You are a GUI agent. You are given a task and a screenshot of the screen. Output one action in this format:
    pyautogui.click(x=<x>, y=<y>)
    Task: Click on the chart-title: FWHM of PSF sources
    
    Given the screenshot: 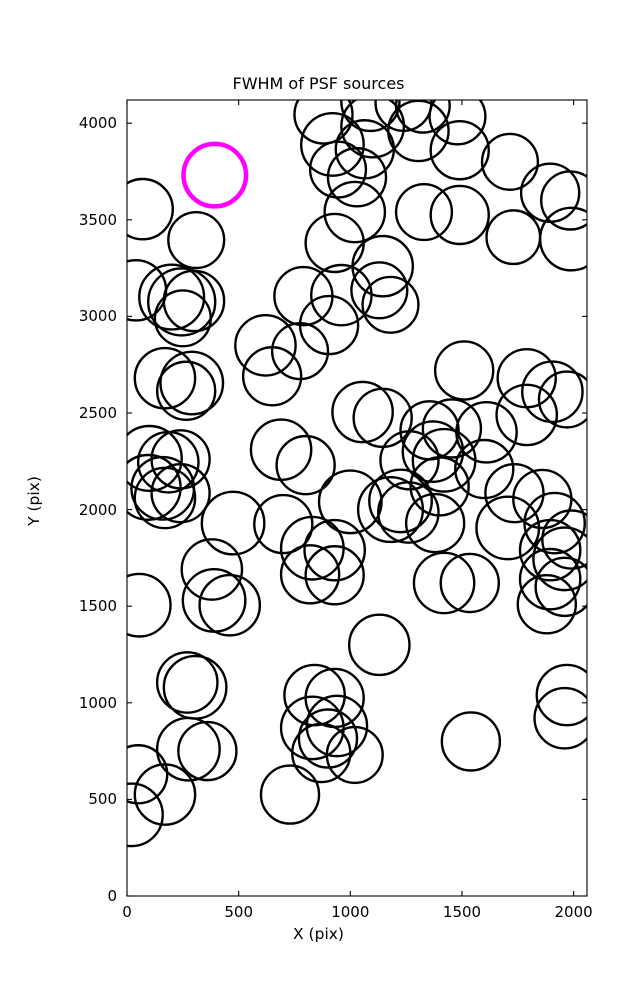 What is the action you would take?
    pyautogui.click(x=318, y=83)
    